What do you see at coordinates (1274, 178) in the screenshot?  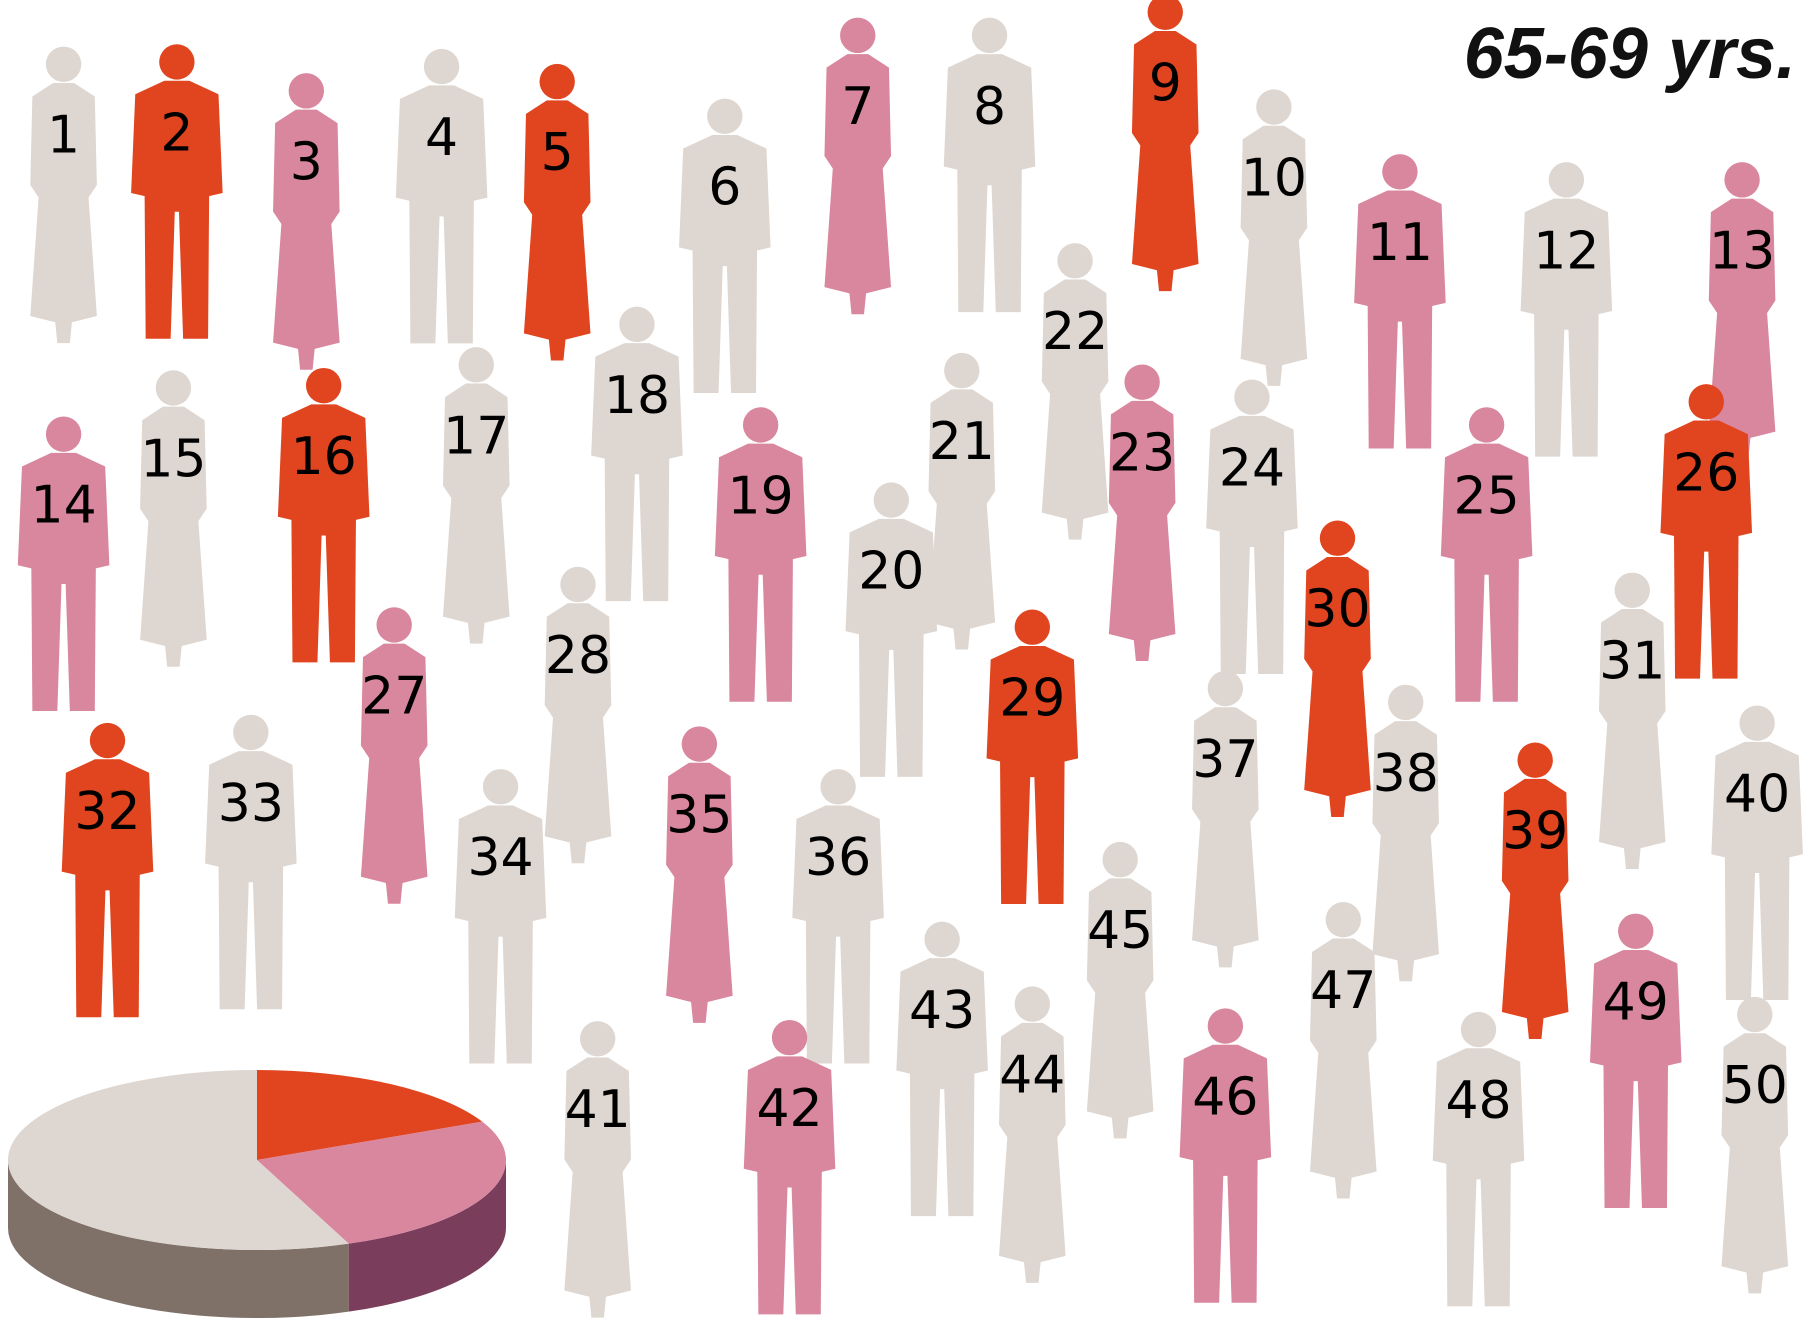 I see `person-number: 10` at bounding box center [1274, 178].